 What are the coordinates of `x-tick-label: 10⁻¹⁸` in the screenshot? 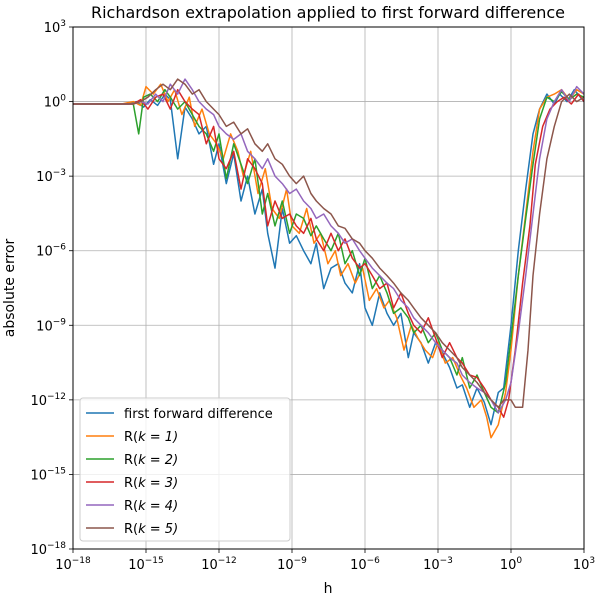 It's located at (73, 564).